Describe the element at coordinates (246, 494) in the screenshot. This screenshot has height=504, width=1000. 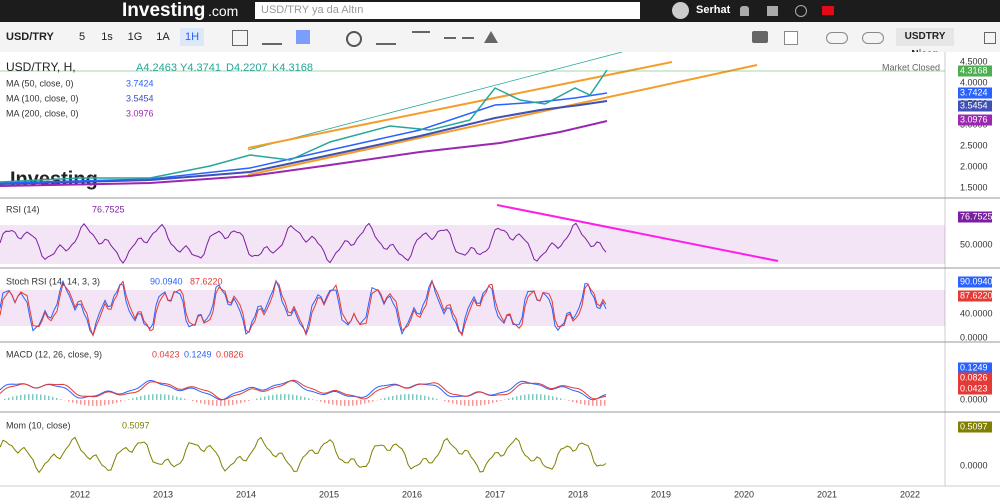
I see `year-label: 2014` at that location.